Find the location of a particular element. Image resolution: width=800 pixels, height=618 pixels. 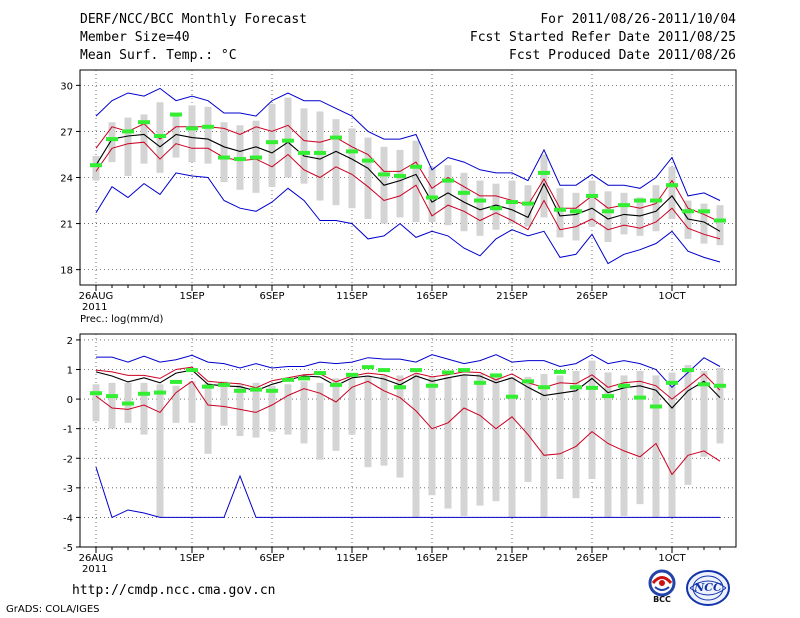

panel2-y-tick-label: -2 is located at coordinates (68, 459).